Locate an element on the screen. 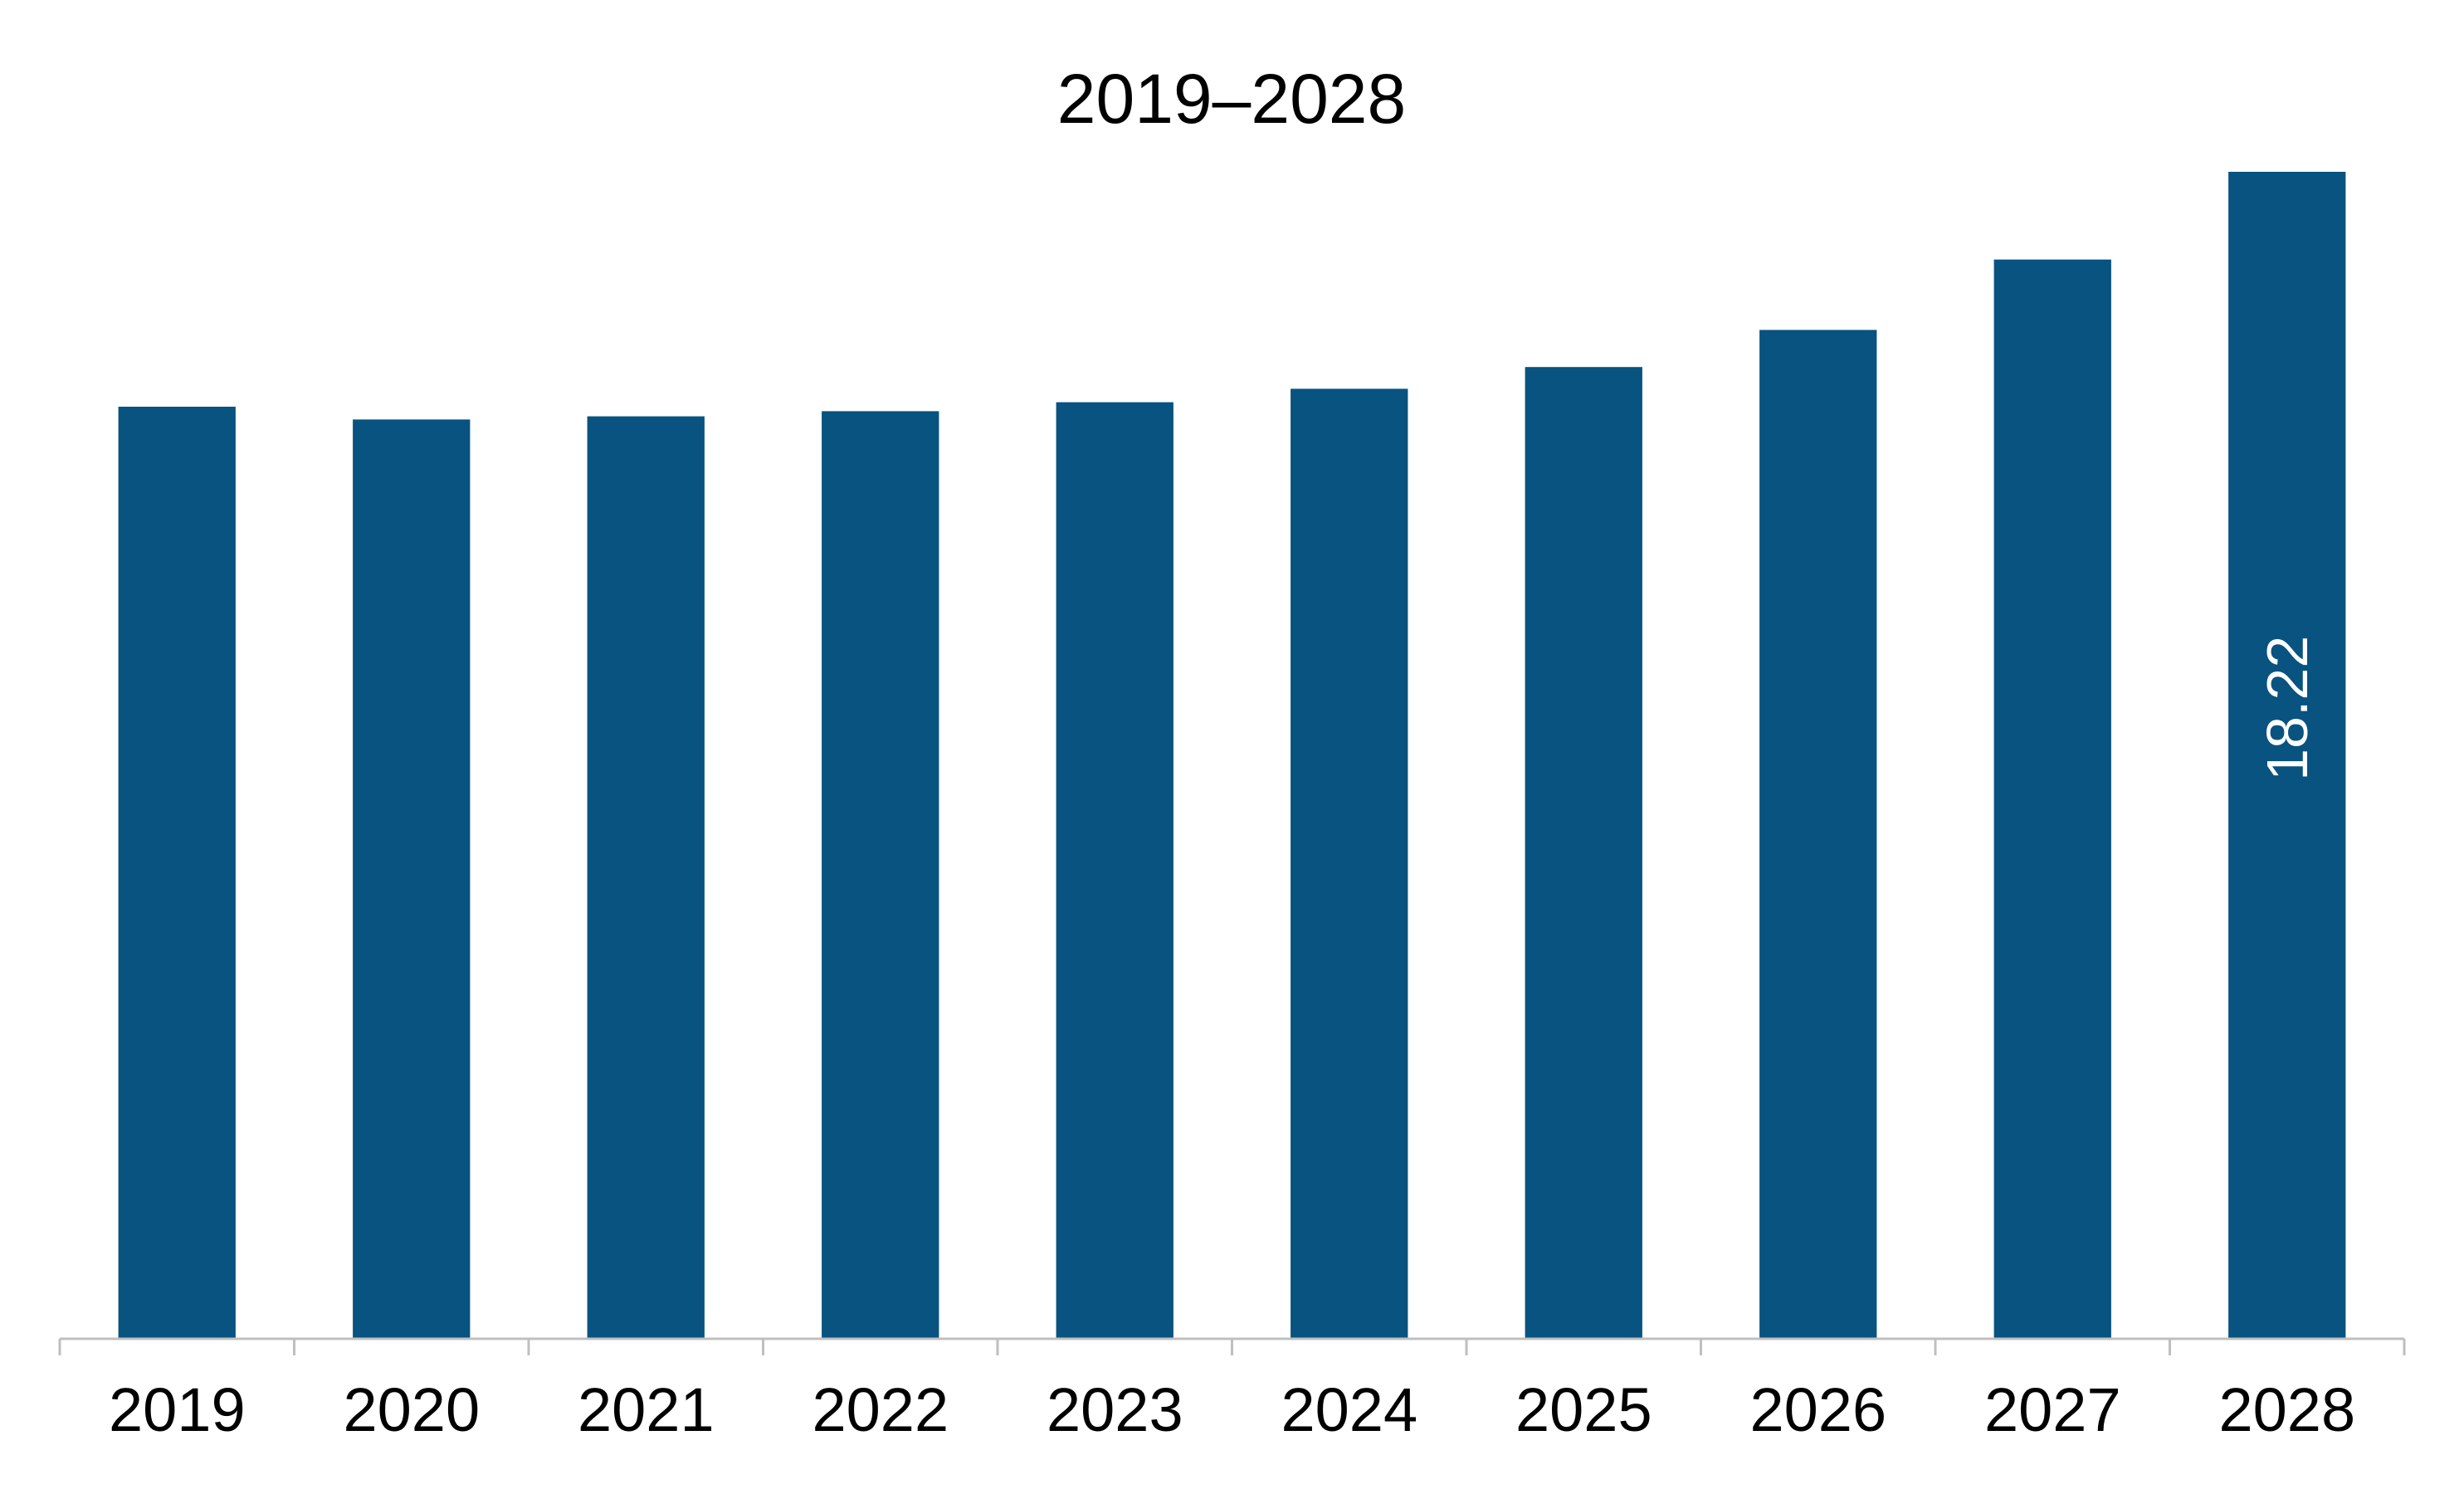 This screenshot has height=1494, width=2464. bar-2019 is located at coordinates (177, 872).